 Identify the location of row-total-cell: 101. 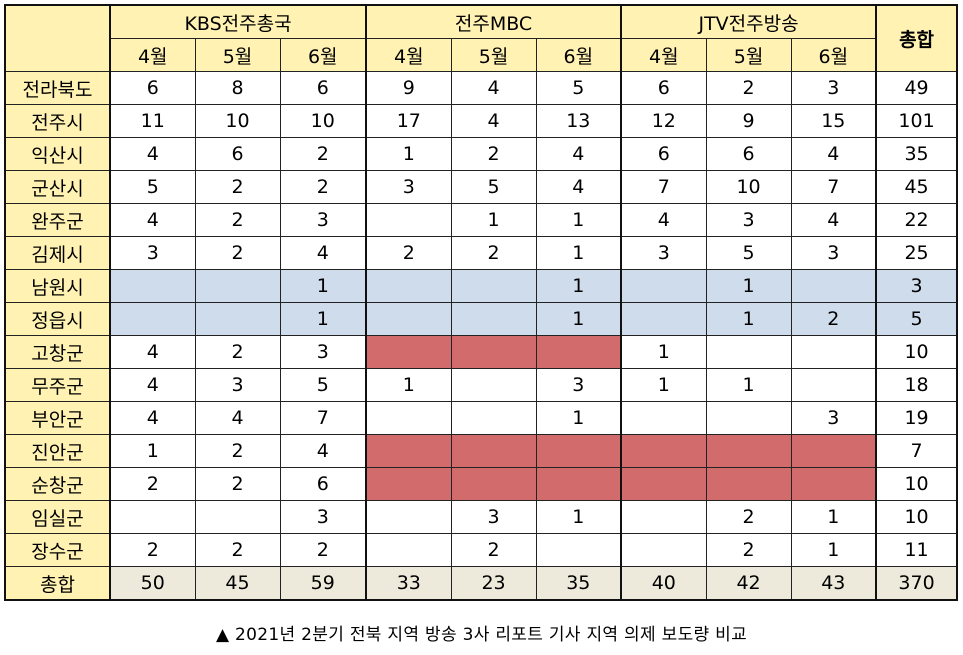
(917, 121).